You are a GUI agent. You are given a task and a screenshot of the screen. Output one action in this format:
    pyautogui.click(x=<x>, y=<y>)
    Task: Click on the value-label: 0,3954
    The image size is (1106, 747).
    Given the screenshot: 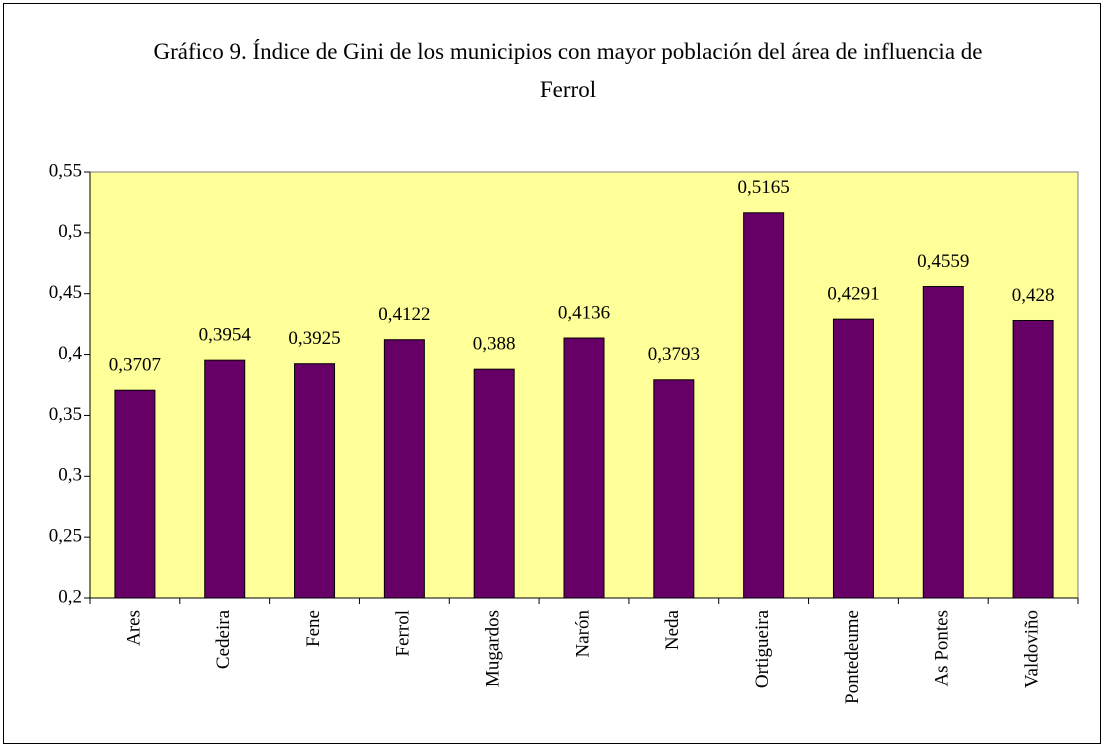 What is the action you would take?
    pyautogui.click(x=225, y=335)
    